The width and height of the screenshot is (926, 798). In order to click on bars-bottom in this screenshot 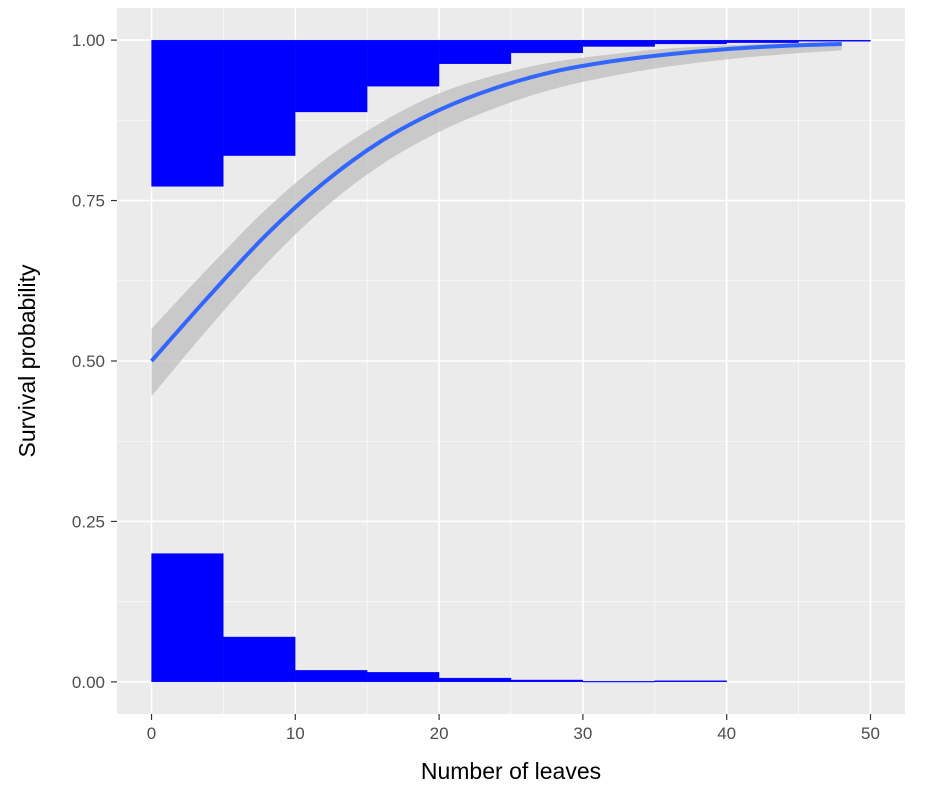, I will do `click(439, 618)`.